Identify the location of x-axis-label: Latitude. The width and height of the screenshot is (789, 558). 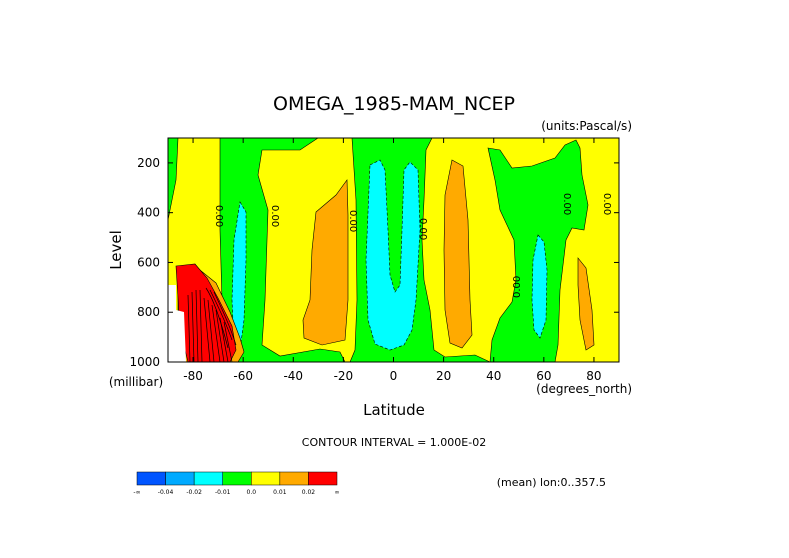
(394, 410).